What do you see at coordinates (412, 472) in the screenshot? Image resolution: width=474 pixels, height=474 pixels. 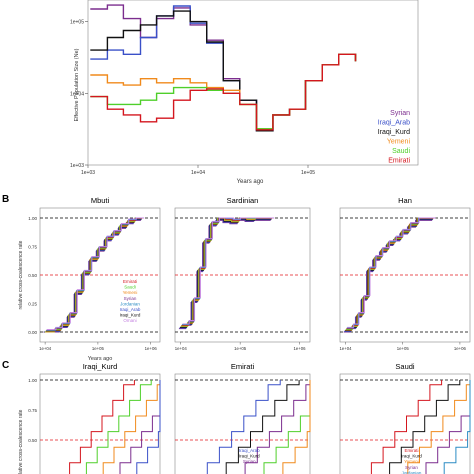 I see `panel-c-legend-jordanian: Jordanian` at bounding box center [412, 472].